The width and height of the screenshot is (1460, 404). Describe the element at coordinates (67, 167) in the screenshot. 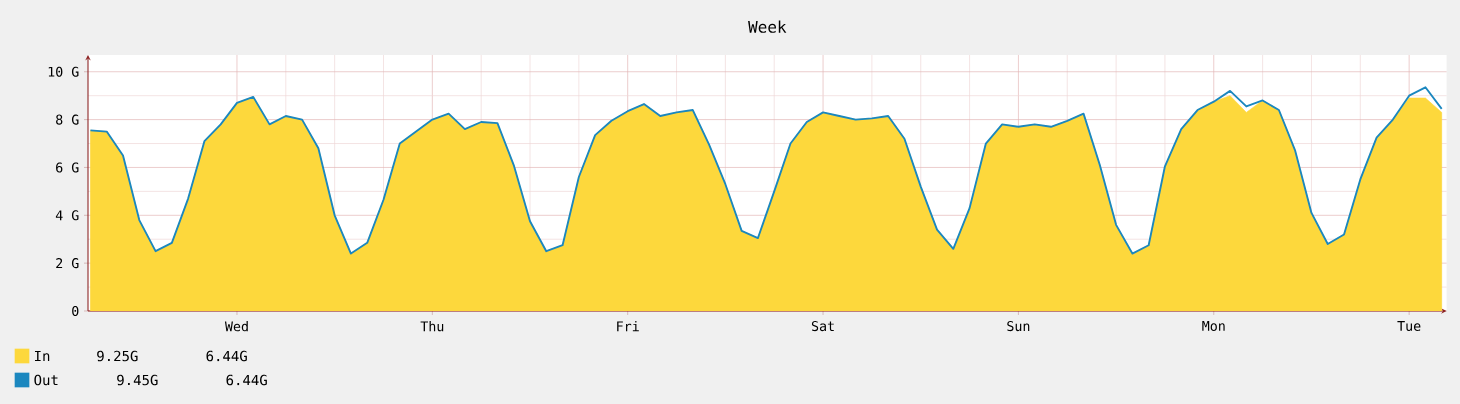

I see `y-tick-label: 6 G` at that location.